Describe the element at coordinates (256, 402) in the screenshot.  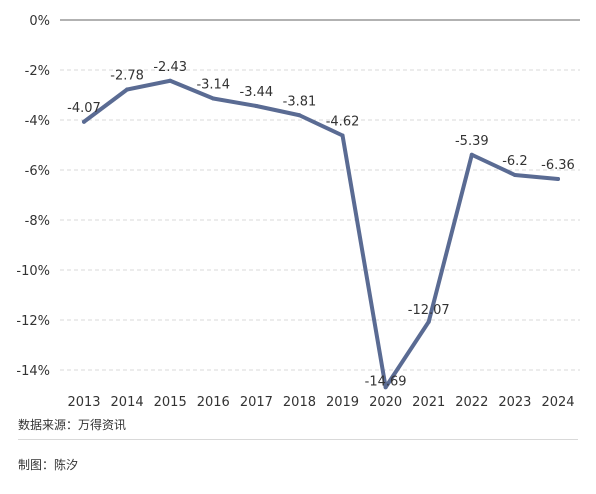
I see `x-tick-label: 2017` at that location.